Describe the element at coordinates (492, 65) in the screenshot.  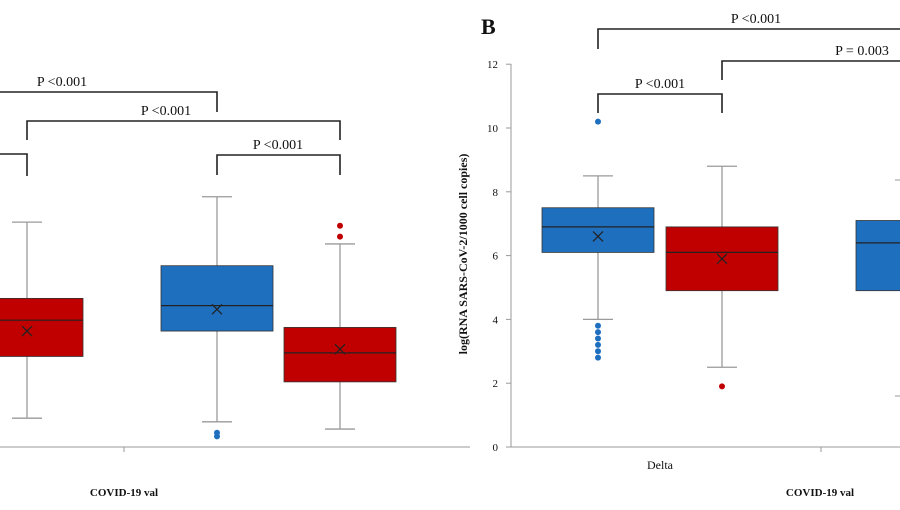
I see `panel-b-y-tick-label: 12` at that location.